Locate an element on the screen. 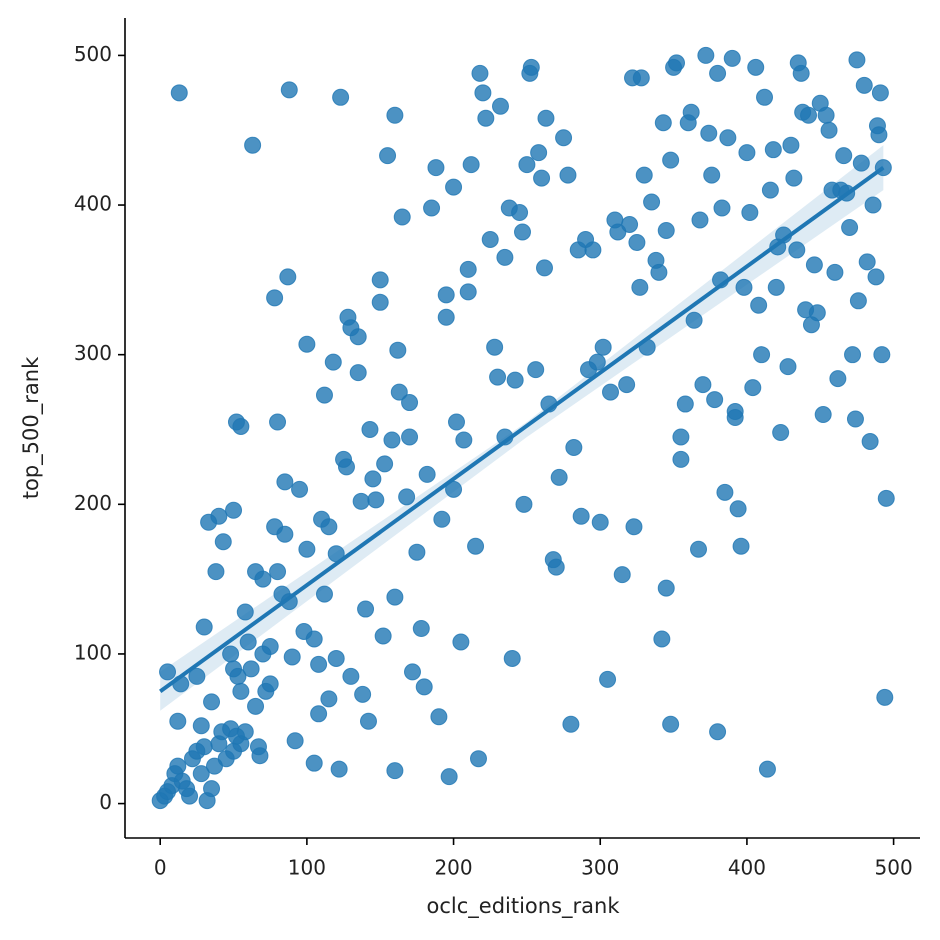 The height and width of the screenshot is (940, 940). y-tick-label: 0 is located at coordinates (105, 802).